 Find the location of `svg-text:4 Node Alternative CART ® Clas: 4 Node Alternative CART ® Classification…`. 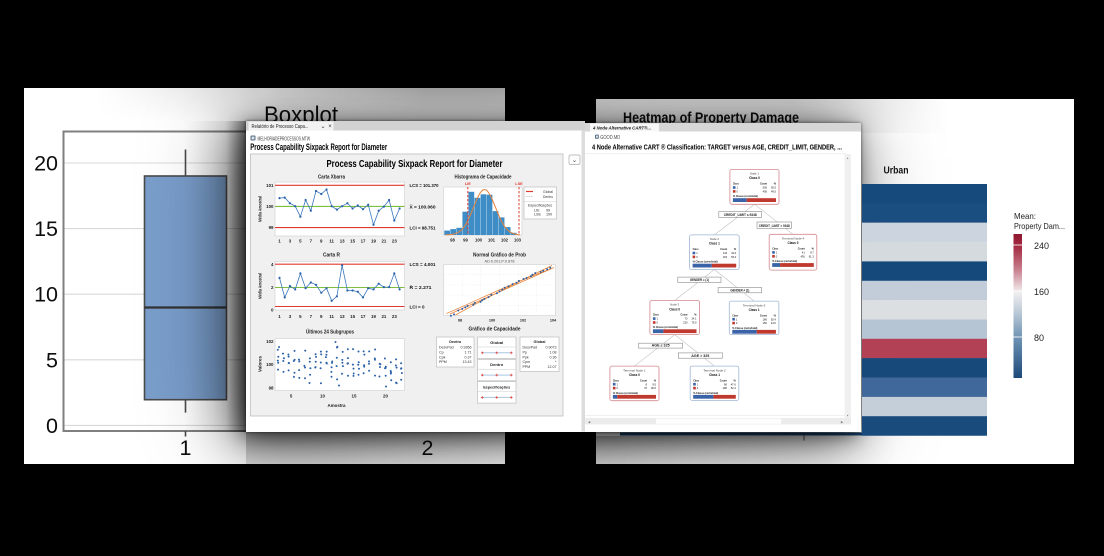

svg-text:4 Node Alternative CART ® Clas: 4 Node Alternative CART ® Classification… is located at coordinates (717, 146).